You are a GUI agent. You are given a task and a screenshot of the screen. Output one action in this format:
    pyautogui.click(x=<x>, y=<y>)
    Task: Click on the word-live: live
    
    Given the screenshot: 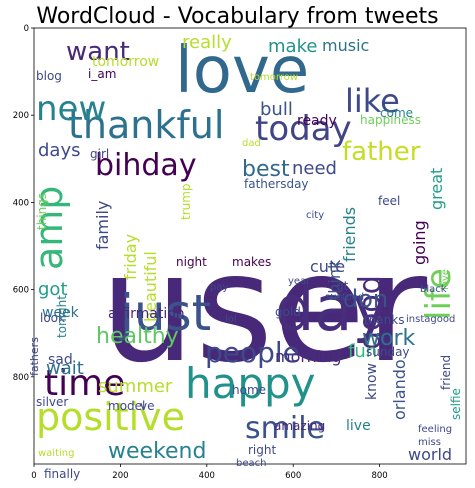 What is the action you would take?
    pyautogui.click(x=358, y=426)
    